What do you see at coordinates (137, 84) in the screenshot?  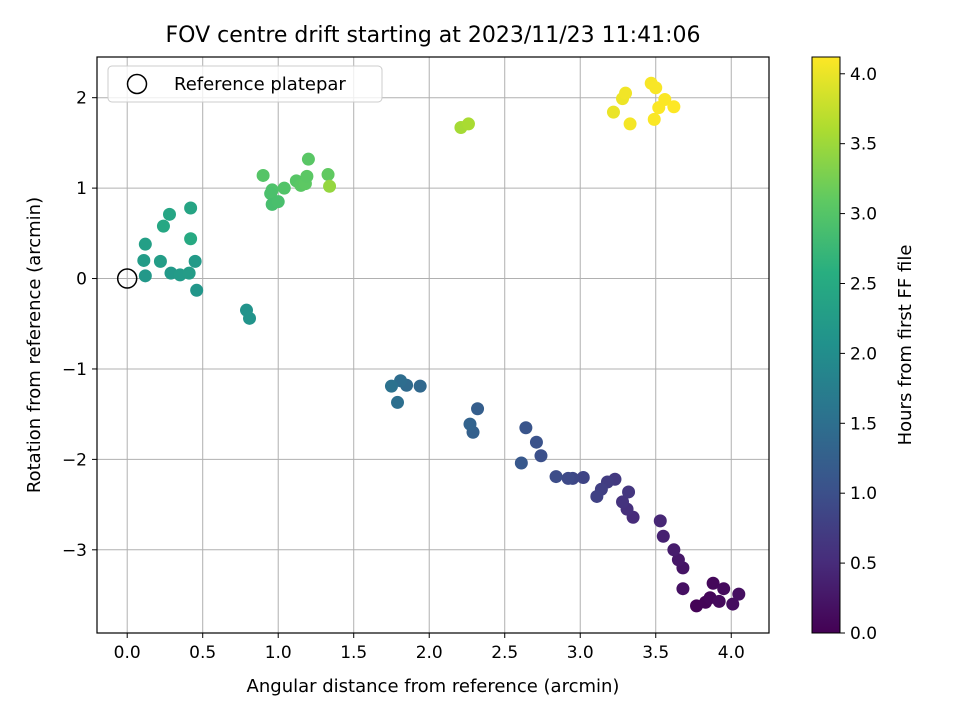 I see `legend-open-circle-marker` at bounding box center [137, 84].